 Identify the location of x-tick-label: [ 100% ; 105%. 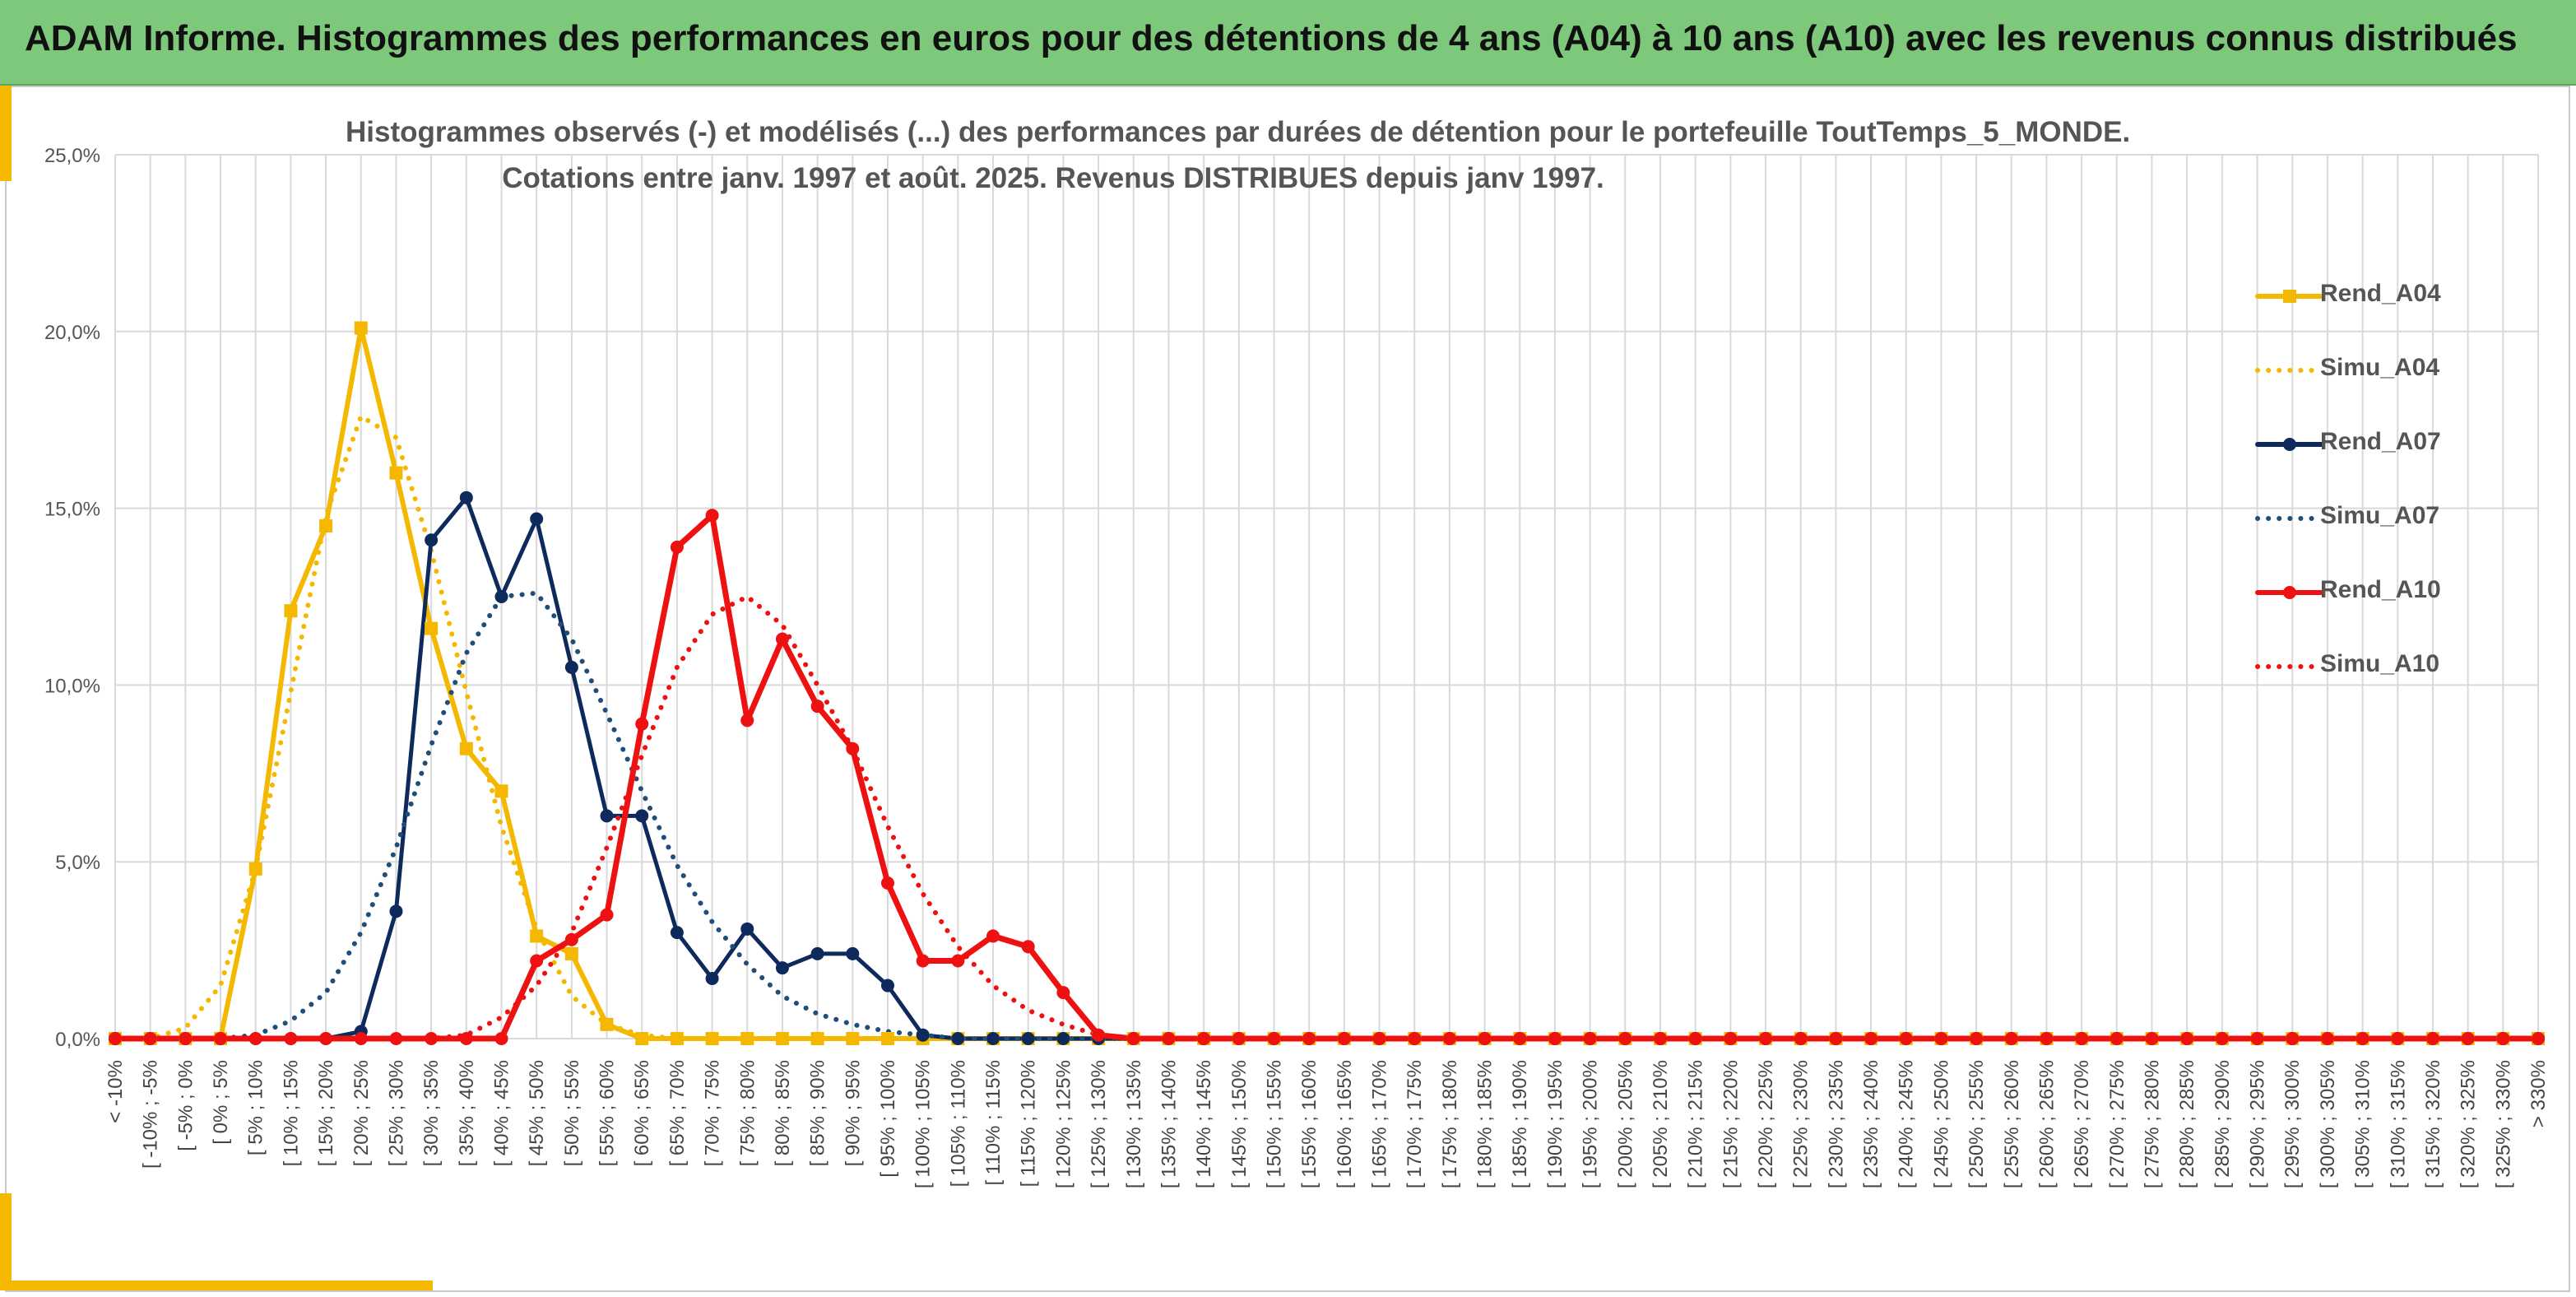
(924, 1124).